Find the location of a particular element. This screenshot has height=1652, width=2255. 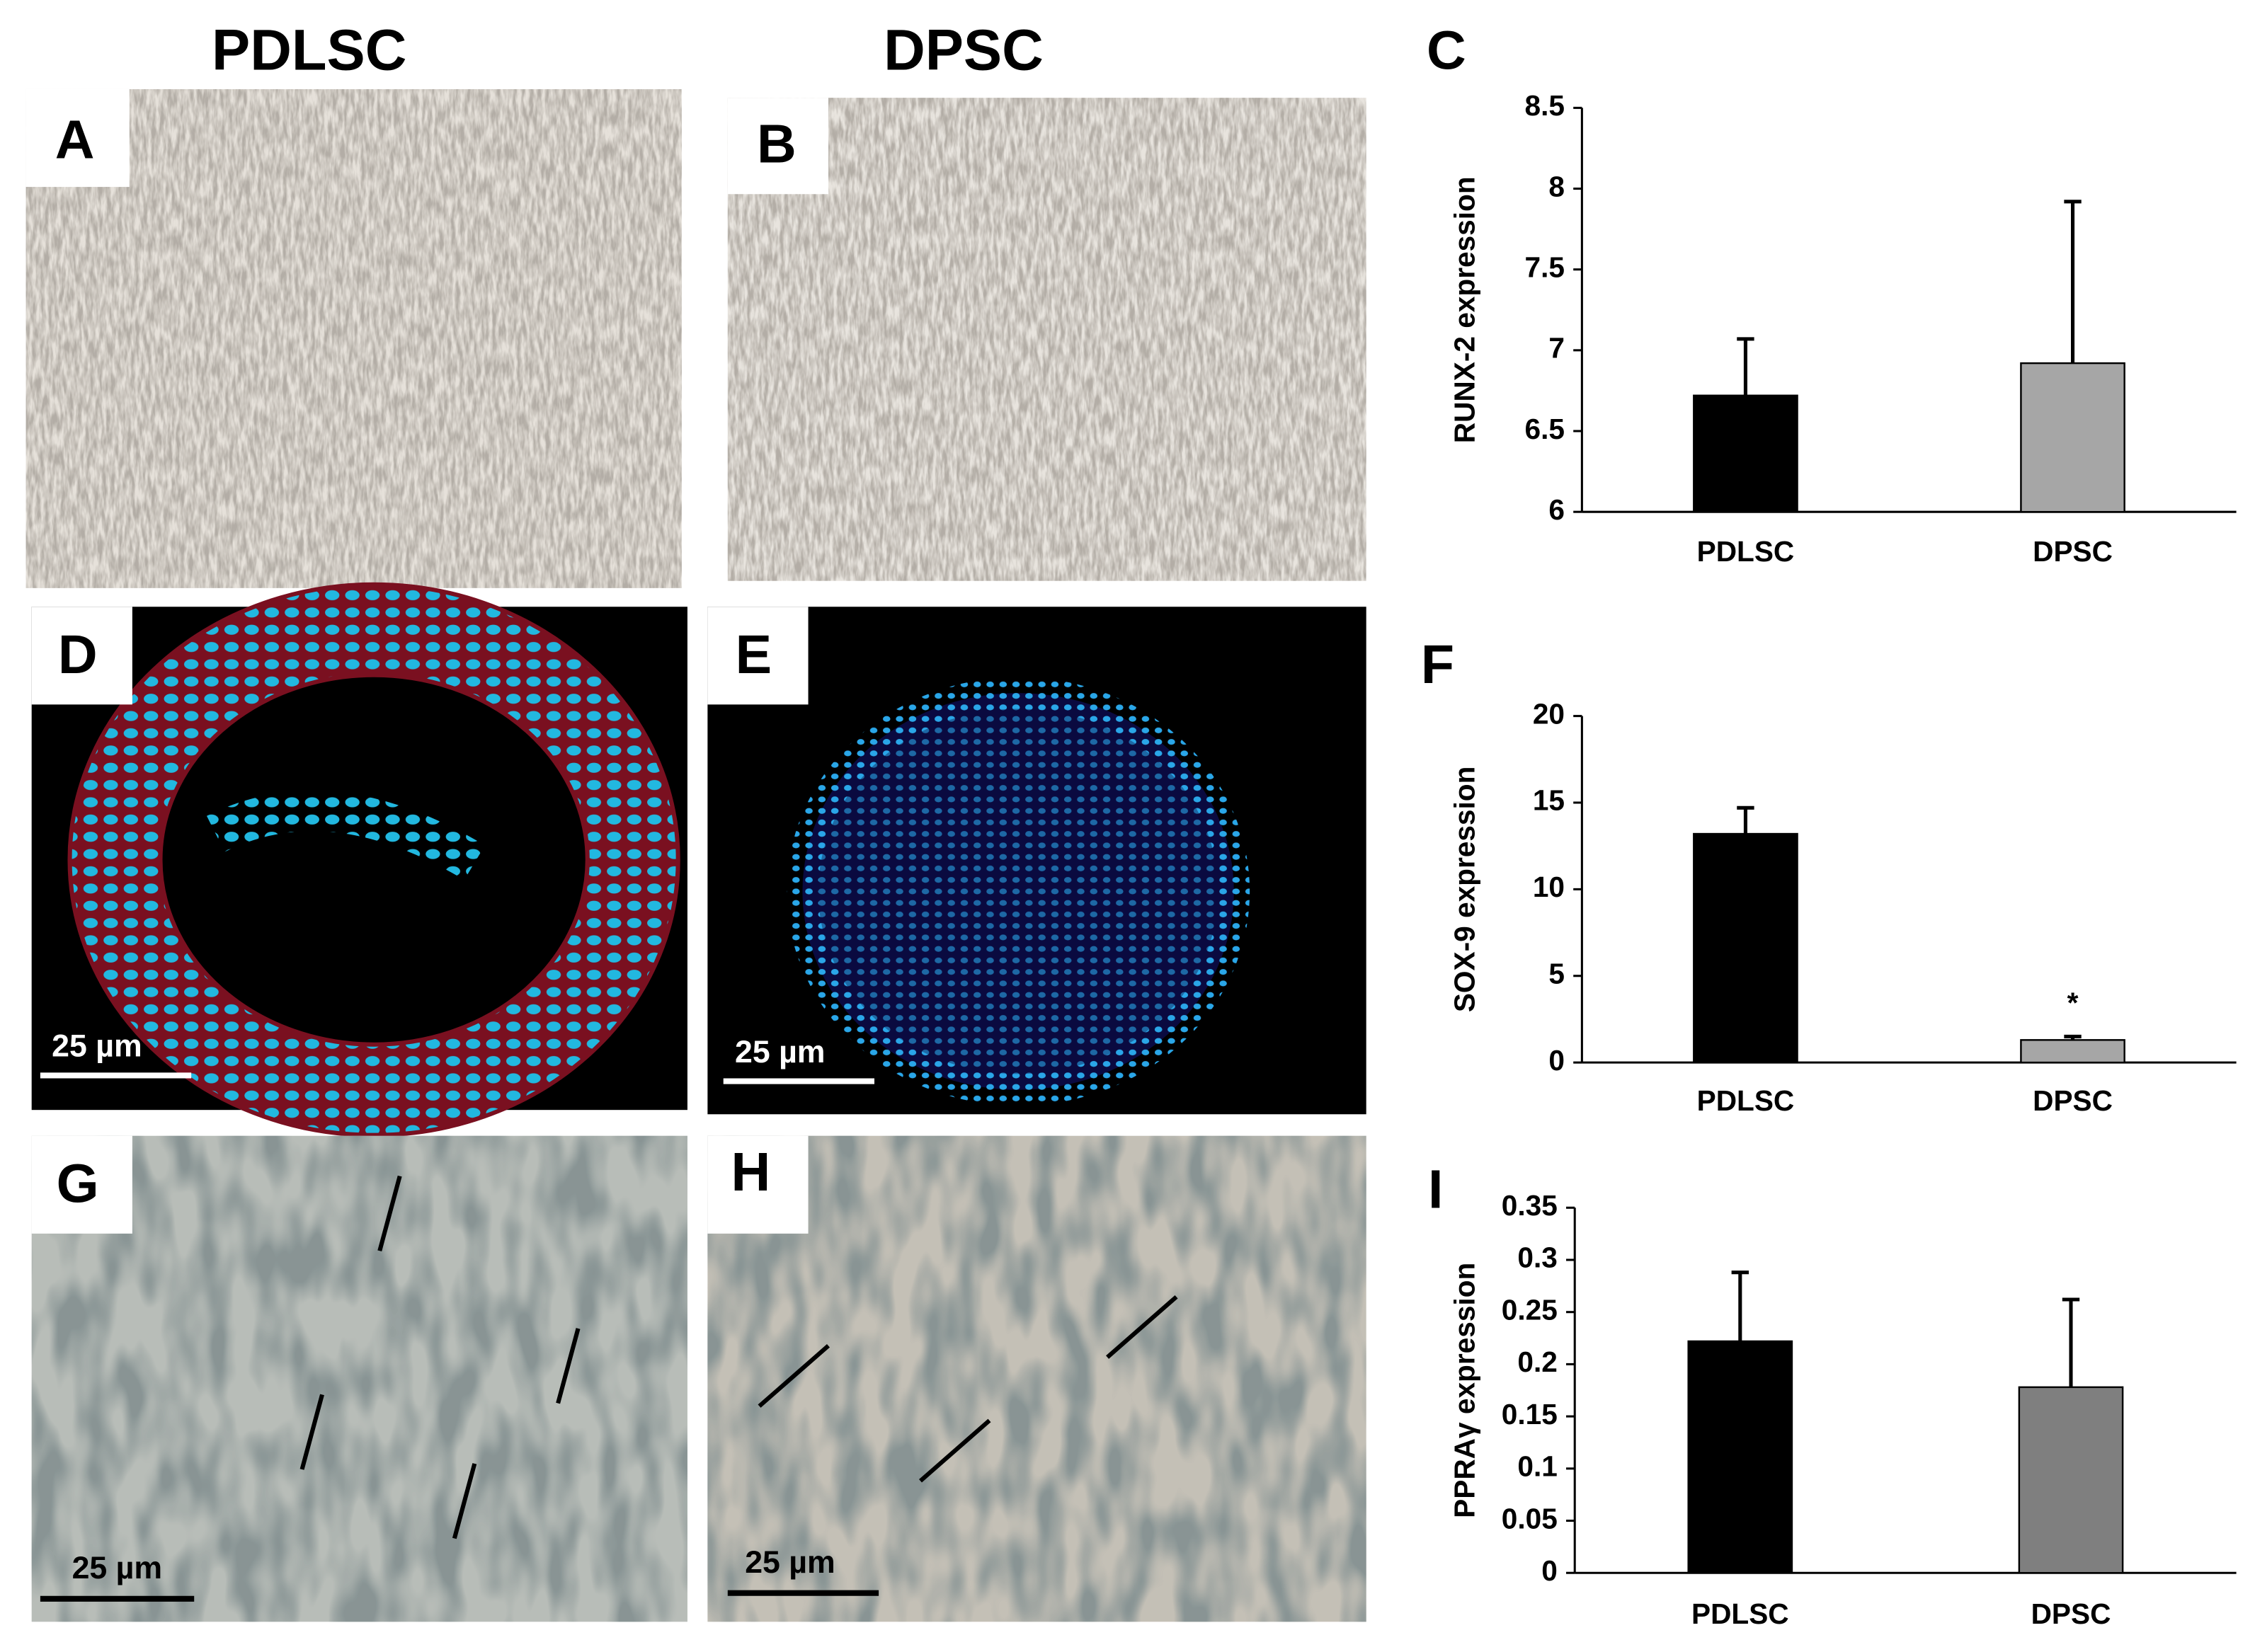

panel-label: G is located at coordinates (78, 1183).